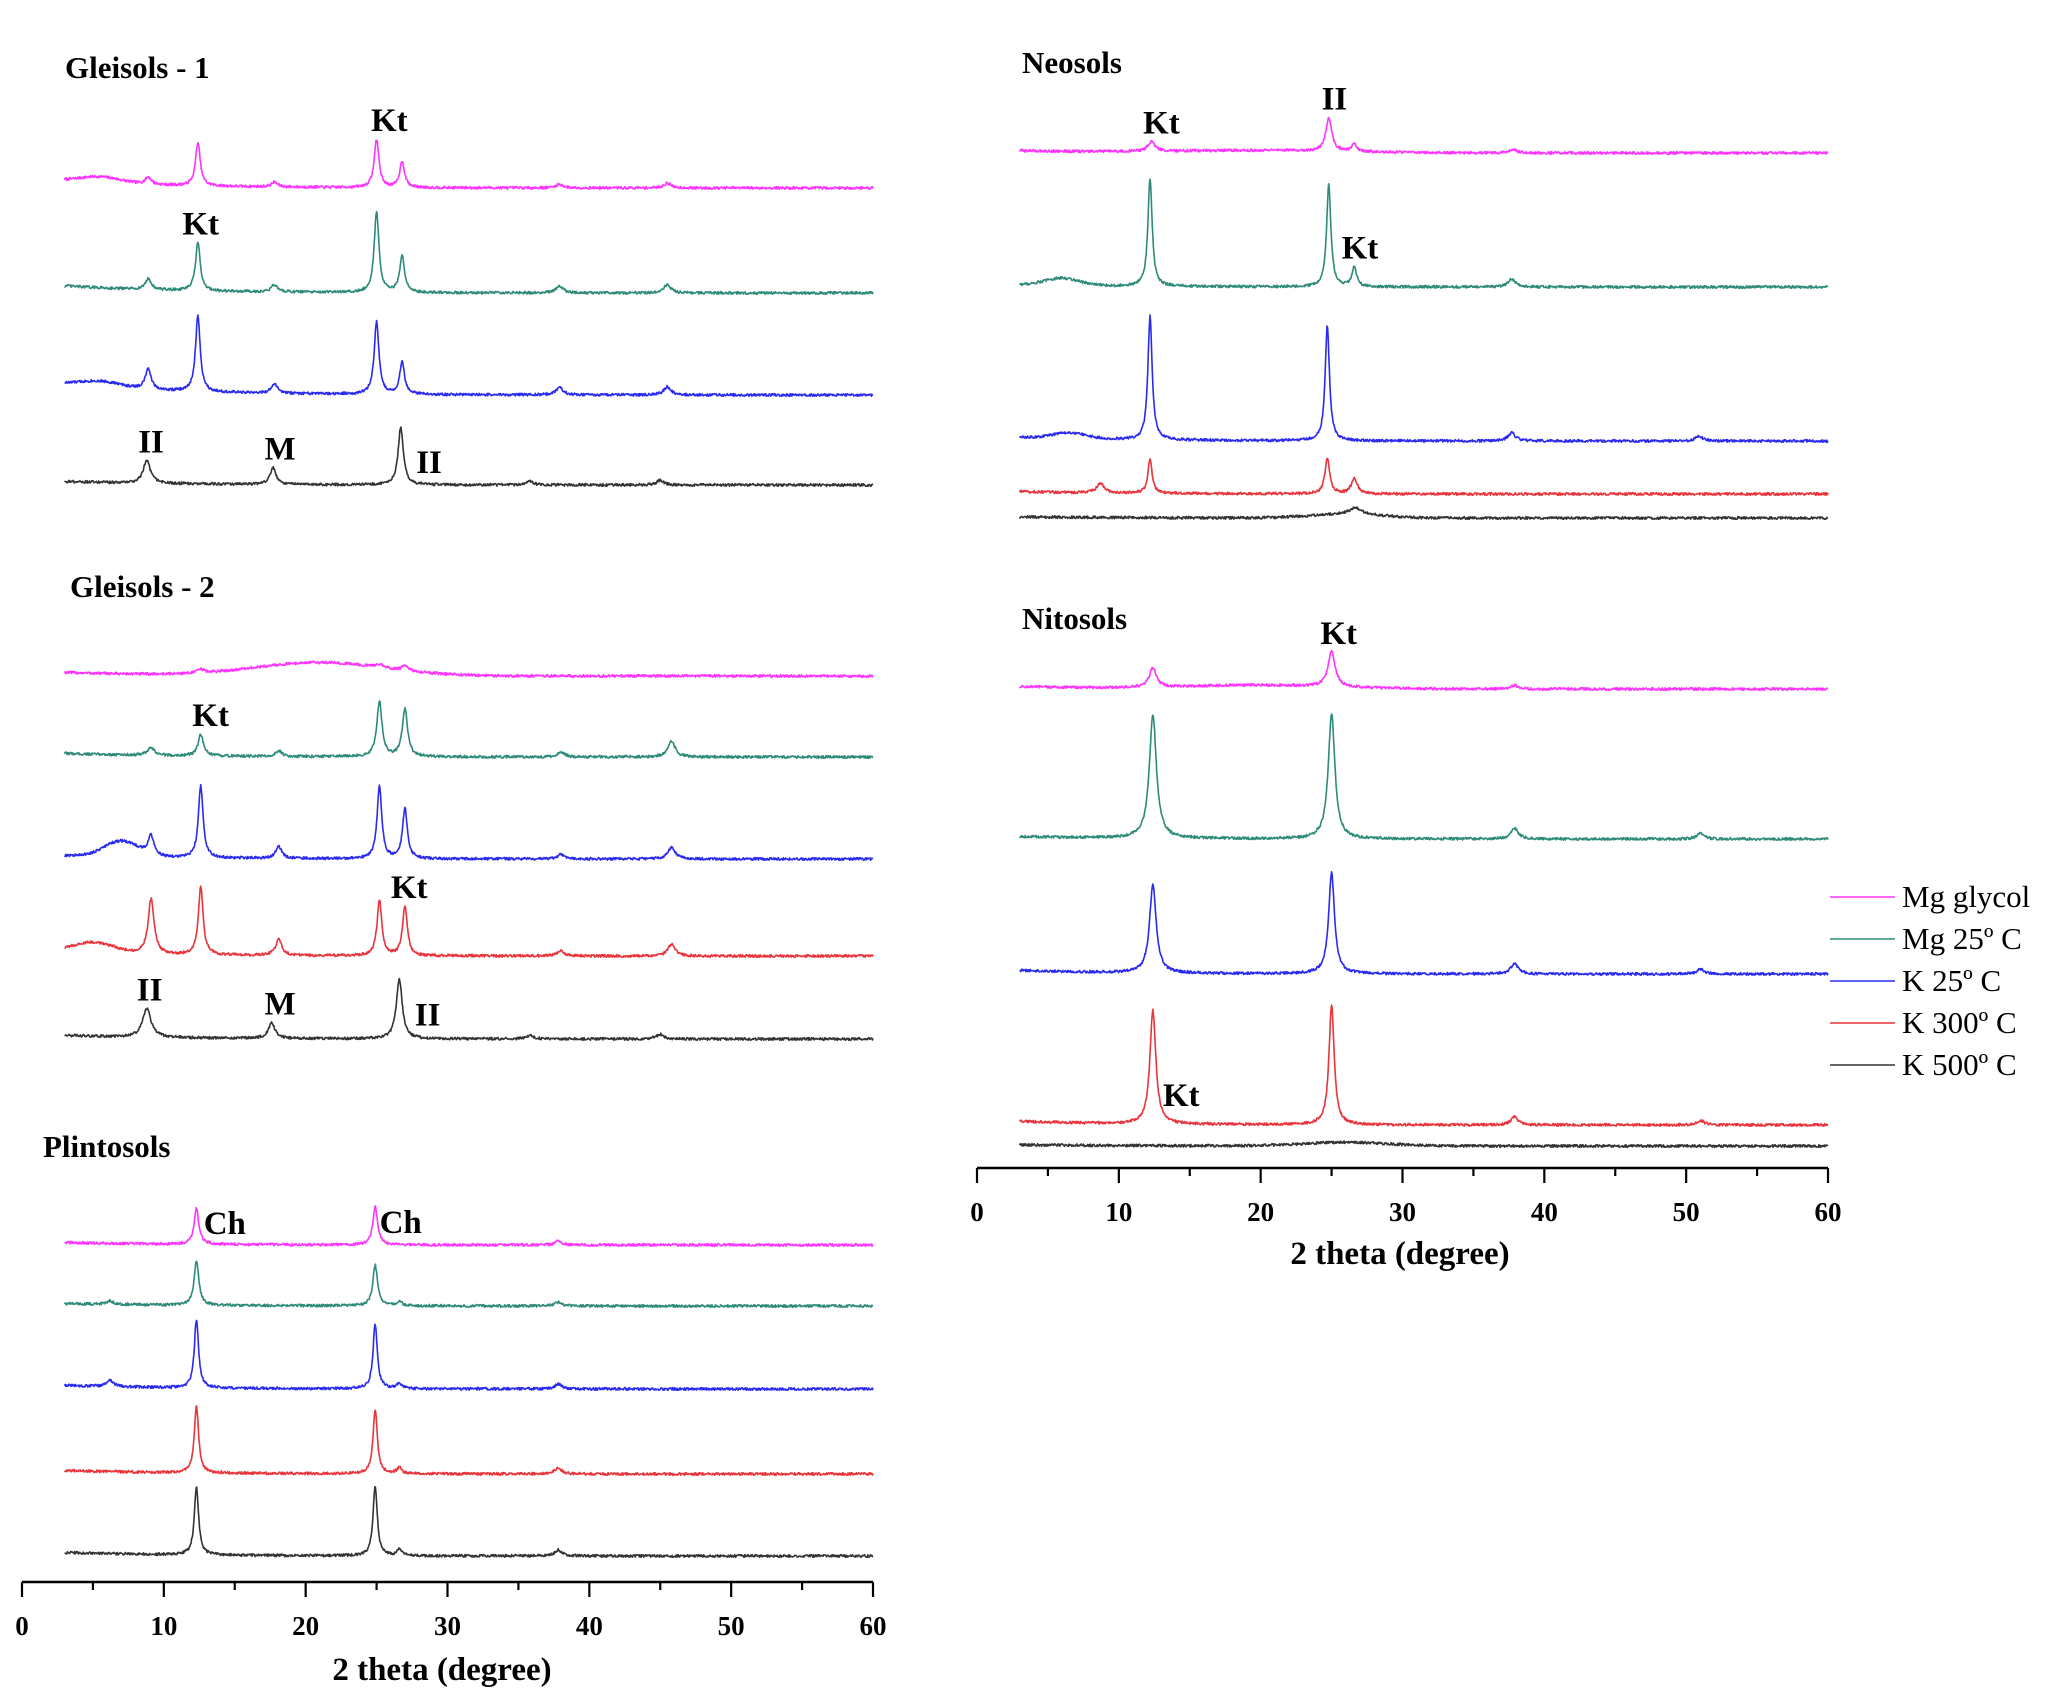 The height and width of the screenshot is (1690, 2066). I want to click on bottom-left-axis: 0 10 20 30 40 50 60 2 theta (degree), so click(451, 1634).